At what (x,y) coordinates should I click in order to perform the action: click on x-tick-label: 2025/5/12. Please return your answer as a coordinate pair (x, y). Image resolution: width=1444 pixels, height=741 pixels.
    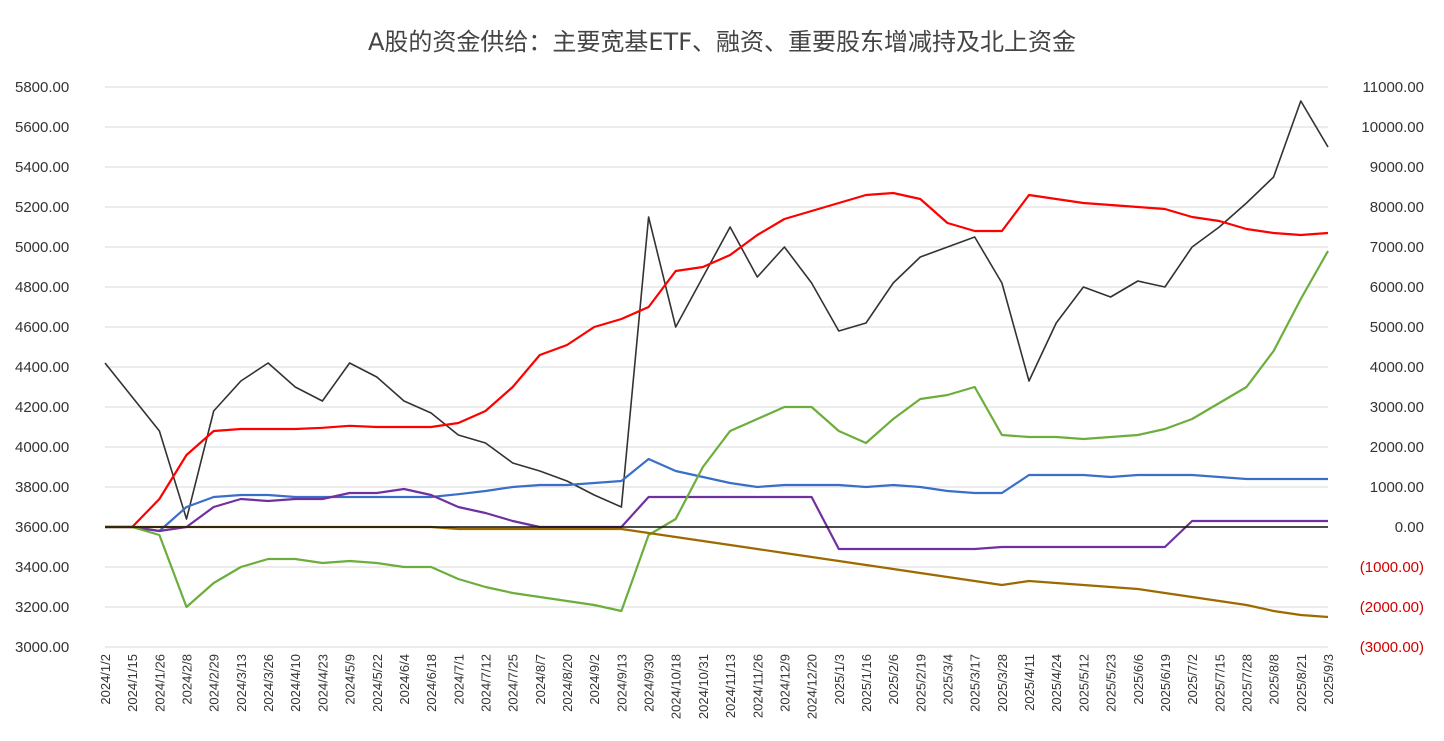
    Looking at the image, I should click on (1083, 683).